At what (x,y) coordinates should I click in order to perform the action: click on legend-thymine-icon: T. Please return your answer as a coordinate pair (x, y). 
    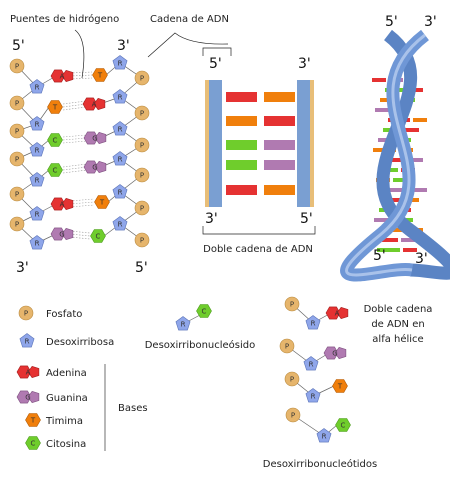
    Looking at the image, I should click on (33, 420).